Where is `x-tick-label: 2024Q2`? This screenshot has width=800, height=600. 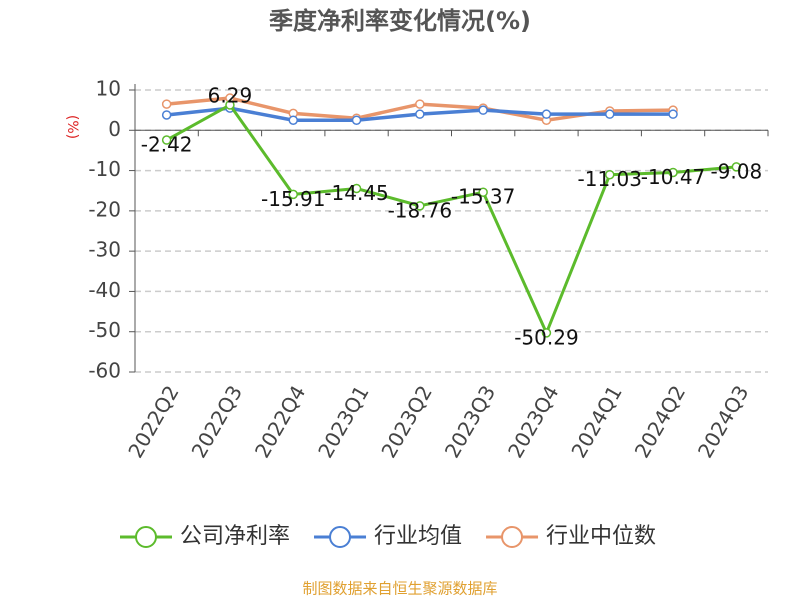
x-tick-label: 2024Q2 is located at coordinates (660, 421).